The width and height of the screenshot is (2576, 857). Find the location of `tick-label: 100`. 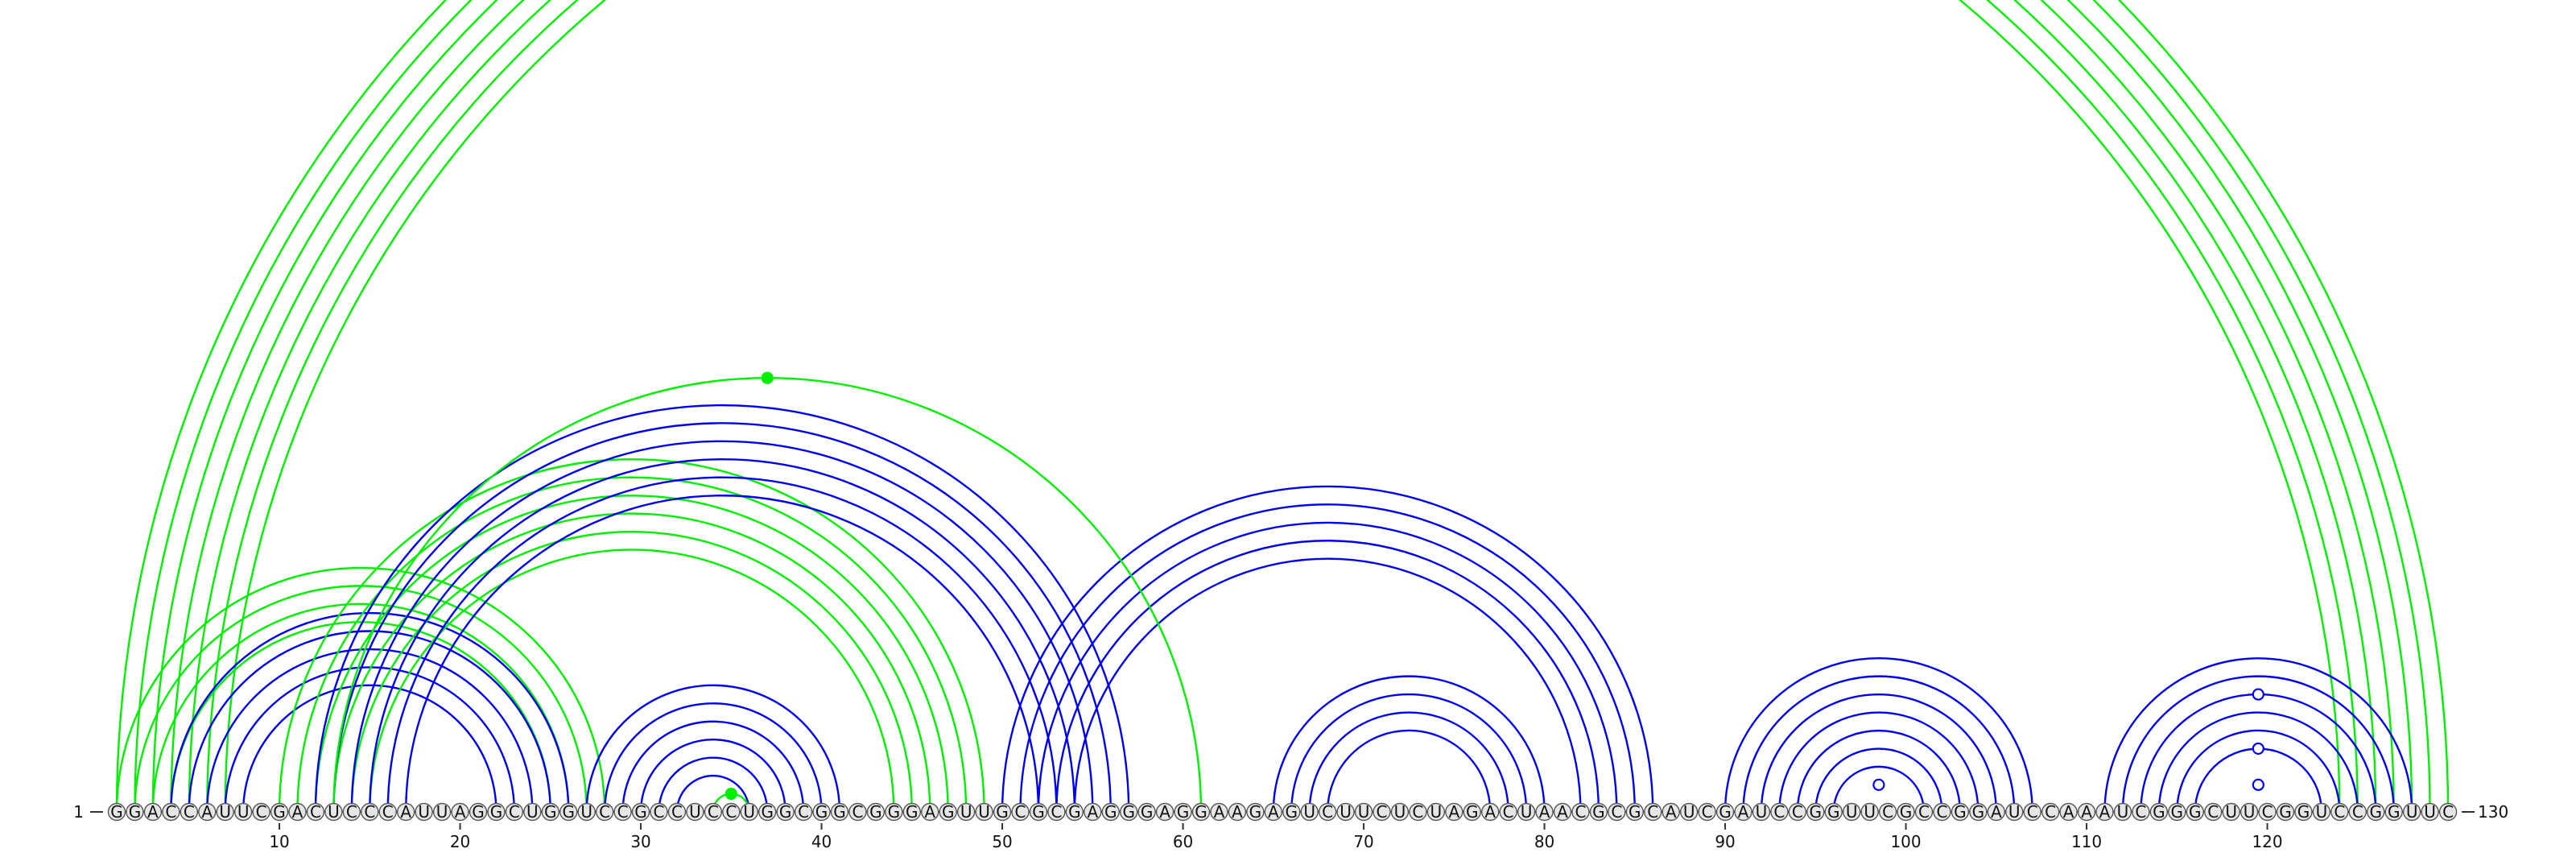

tick-label: 100 is located at coordinates (1905, 841).